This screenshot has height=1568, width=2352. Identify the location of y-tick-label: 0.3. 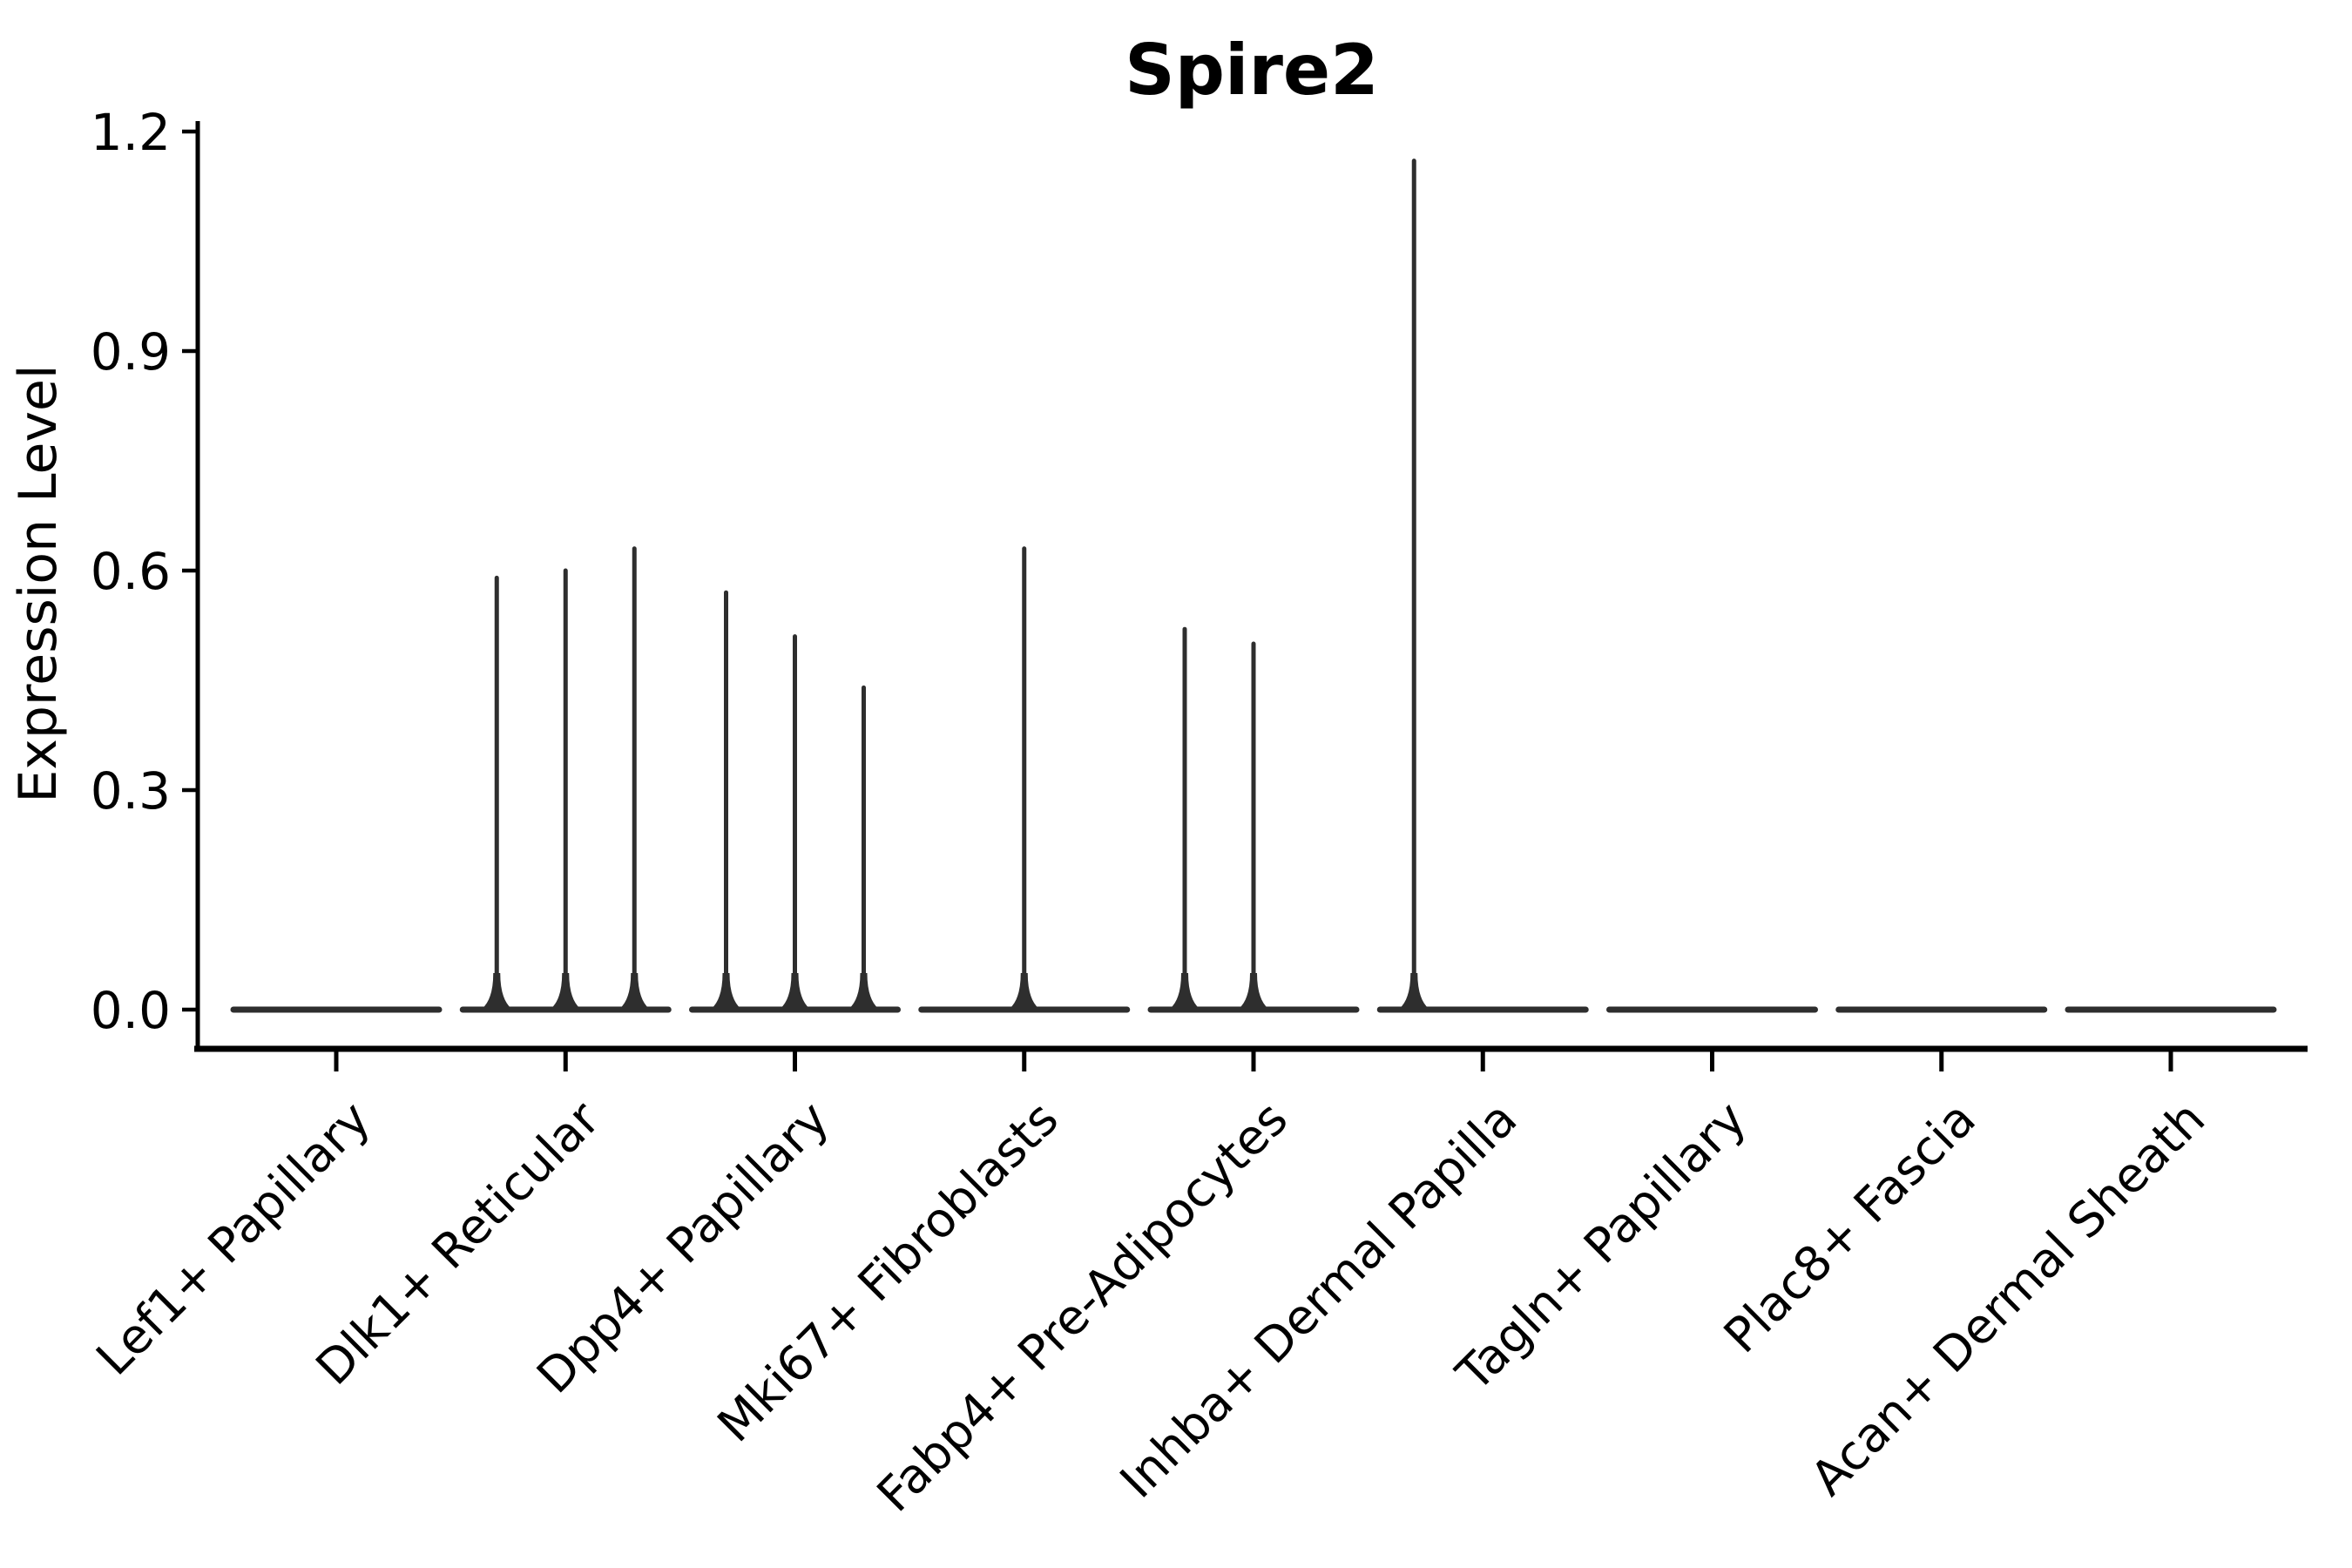
(131, 791).